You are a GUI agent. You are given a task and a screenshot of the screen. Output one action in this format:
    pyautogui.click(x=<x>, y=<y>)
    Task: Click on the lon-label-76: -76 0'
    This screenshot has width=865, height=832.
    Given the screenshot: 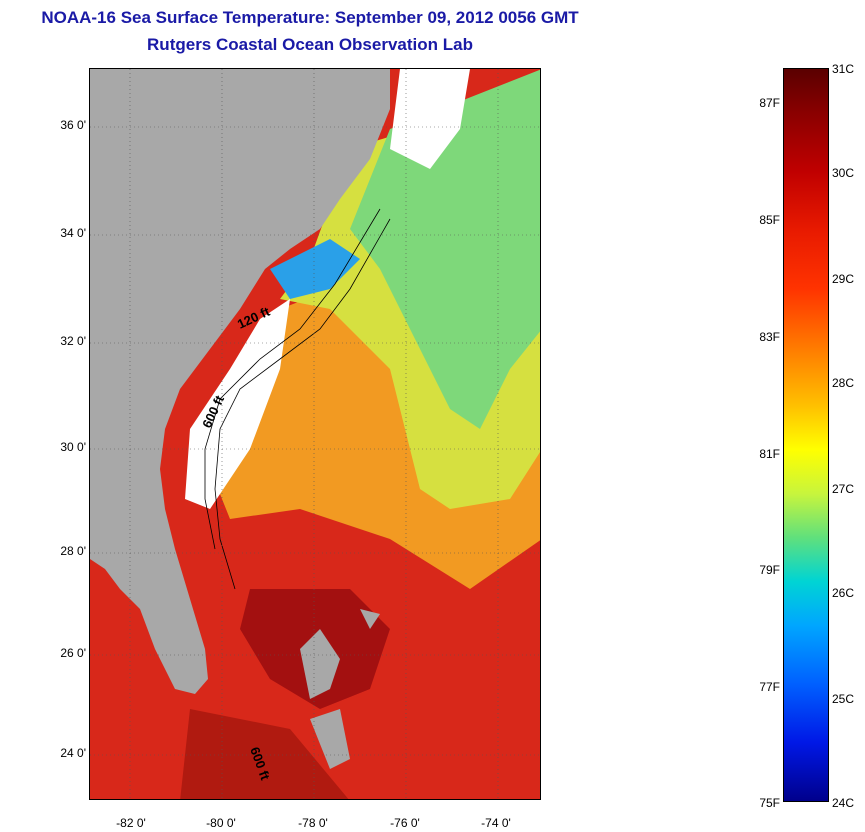 What is the action you would take?
    pyautogui.click(x=405, y=823)
    